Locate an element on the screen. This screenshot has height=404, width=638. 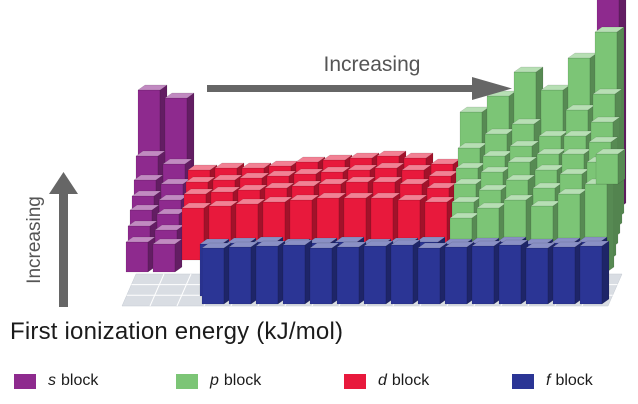
legend-d-block: d block is located at coordinates (386, 381).